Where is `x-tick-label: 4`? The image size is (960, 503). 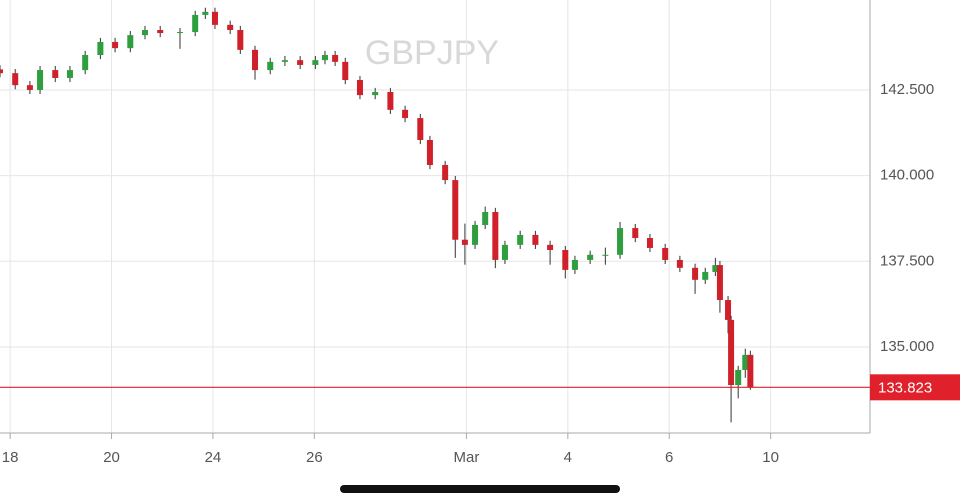 x-tick-label: 4 is located at coordinates (568, 457).